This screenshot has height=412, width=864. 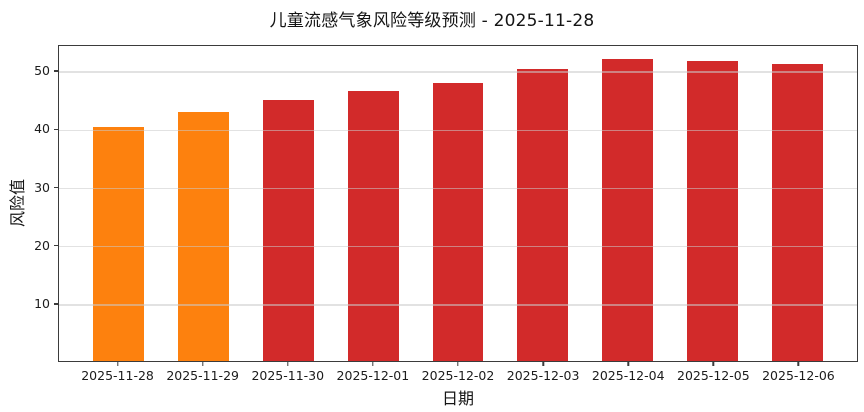 What do you see at coordinates (713, 375) in the screenshot?
I see `x-tick-label: 2025-12-05` at bounding box center [713, 375].